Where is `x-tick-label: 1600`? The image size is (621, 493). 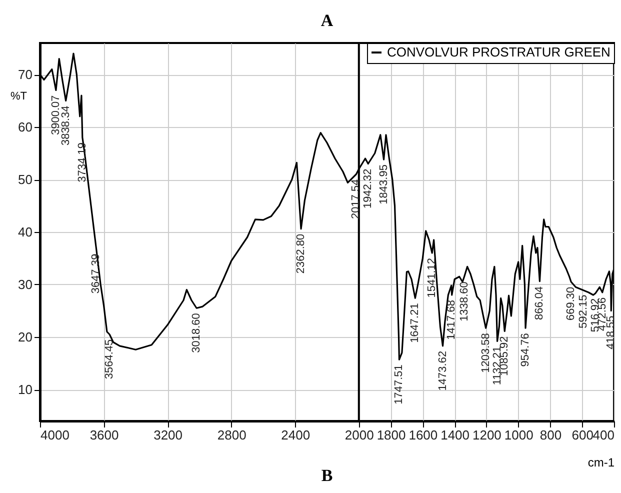 x-tick-label: 1600 is located at coordinates (423, 435).